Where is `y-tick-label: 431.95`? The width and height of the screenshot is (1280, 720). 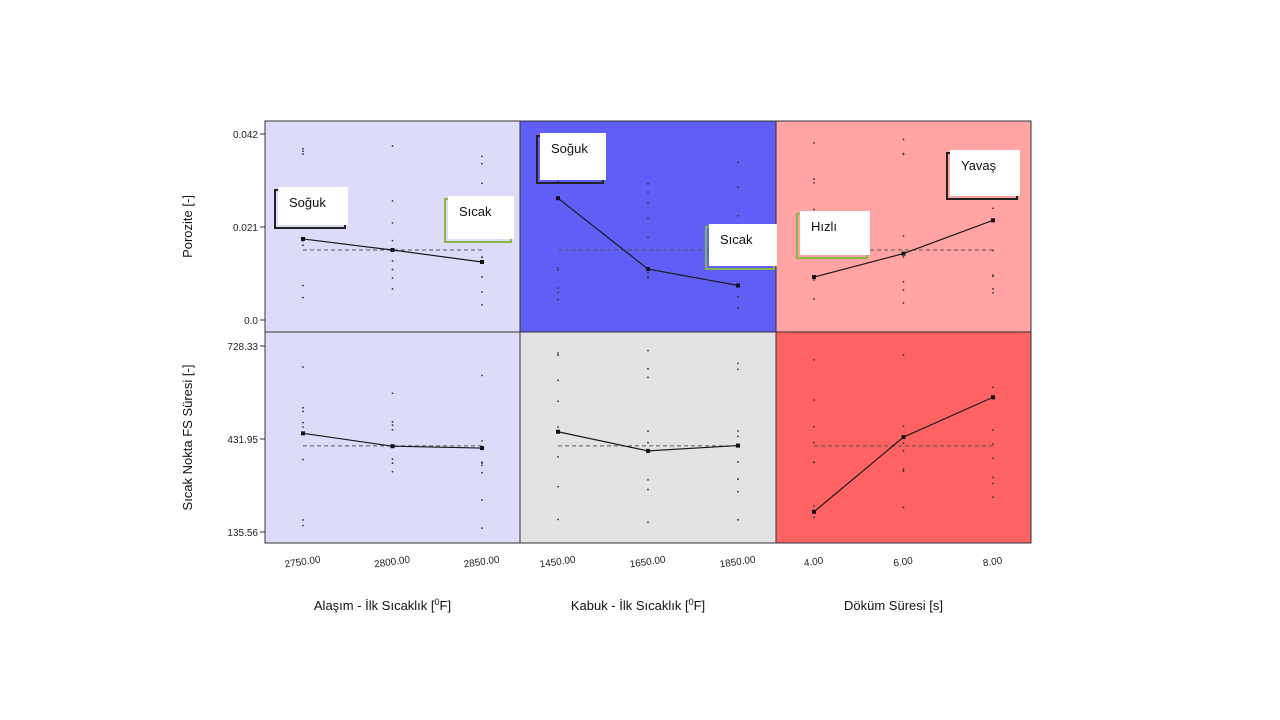 y-tick-label: 431.95 is located at coordinates (242, 440).